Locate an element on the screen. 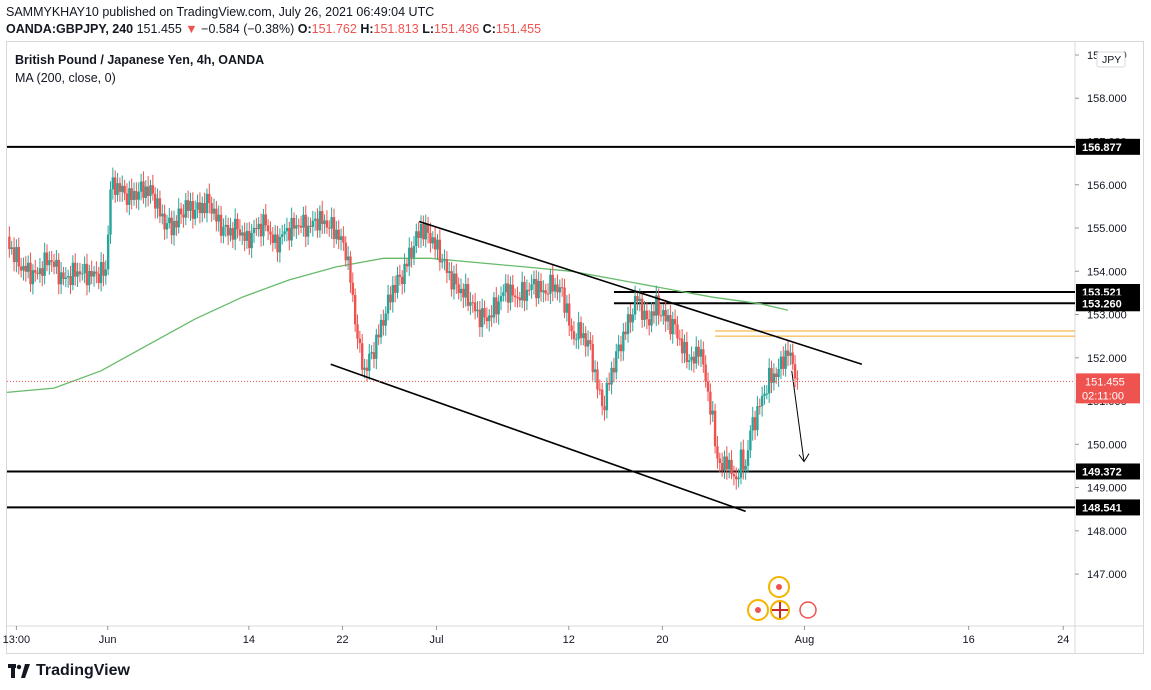 Image resolution: width=1151 pixels, height=690 pixels. low-label: L: is located at coordinates (428, 29).